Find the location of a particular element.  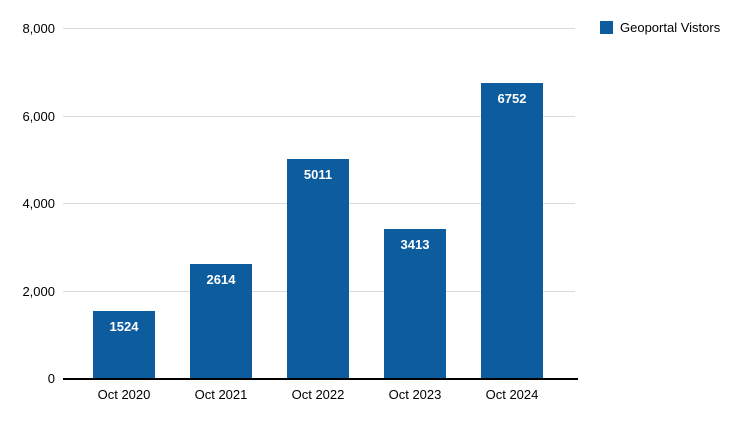

x-axis-category-label: Oct 2022 is located at coordinates (318, 394).